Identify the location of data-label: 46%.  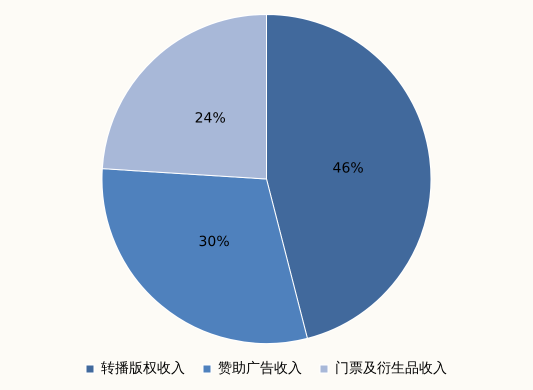
(348, 168).